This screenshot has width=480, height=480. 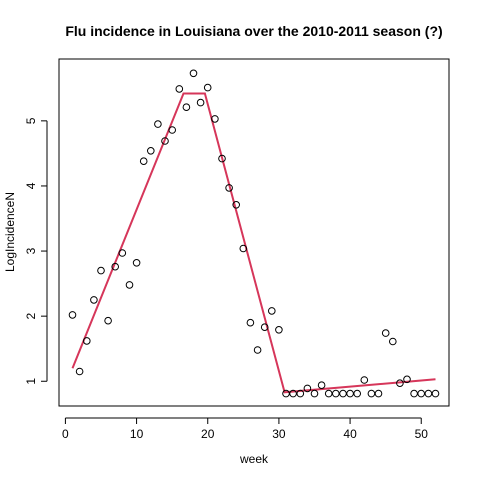 What do you see at coordinates (31, 250) in the screenshot?
I see `y-tick-label: 3` at bounding box center [31, 250].